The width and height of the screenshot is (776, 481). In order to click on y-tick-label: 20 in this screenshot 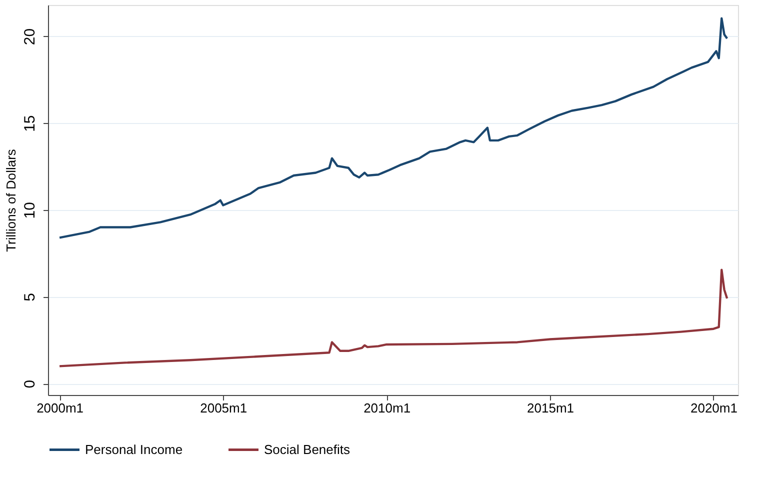, I will do `click(30, 37)`.